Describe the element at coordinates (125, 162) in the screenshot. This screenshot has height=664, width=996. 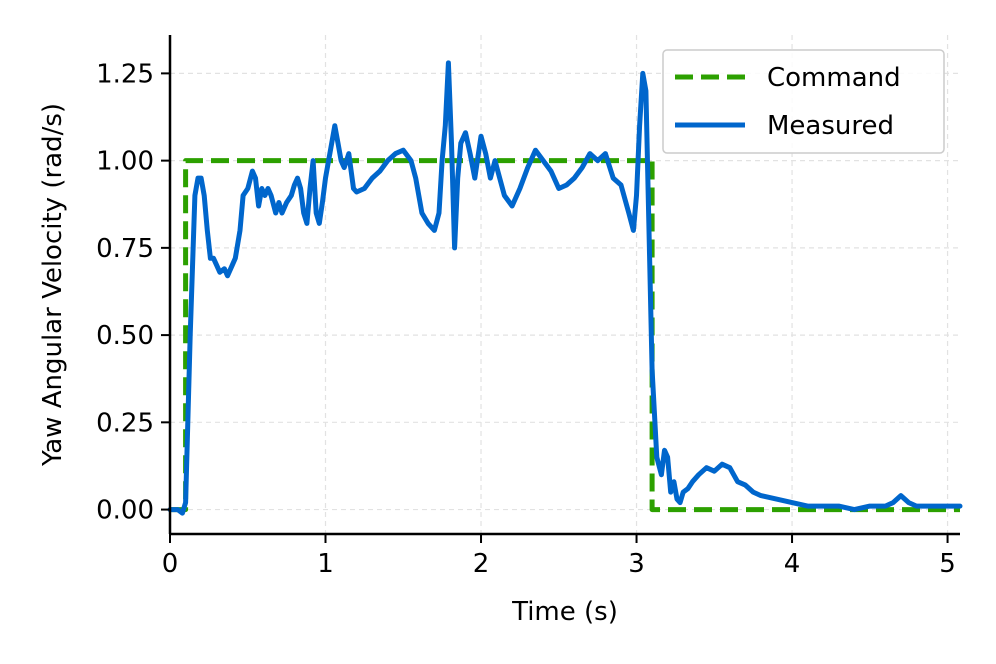
I see `y-tick-label: 1.00` at that location.